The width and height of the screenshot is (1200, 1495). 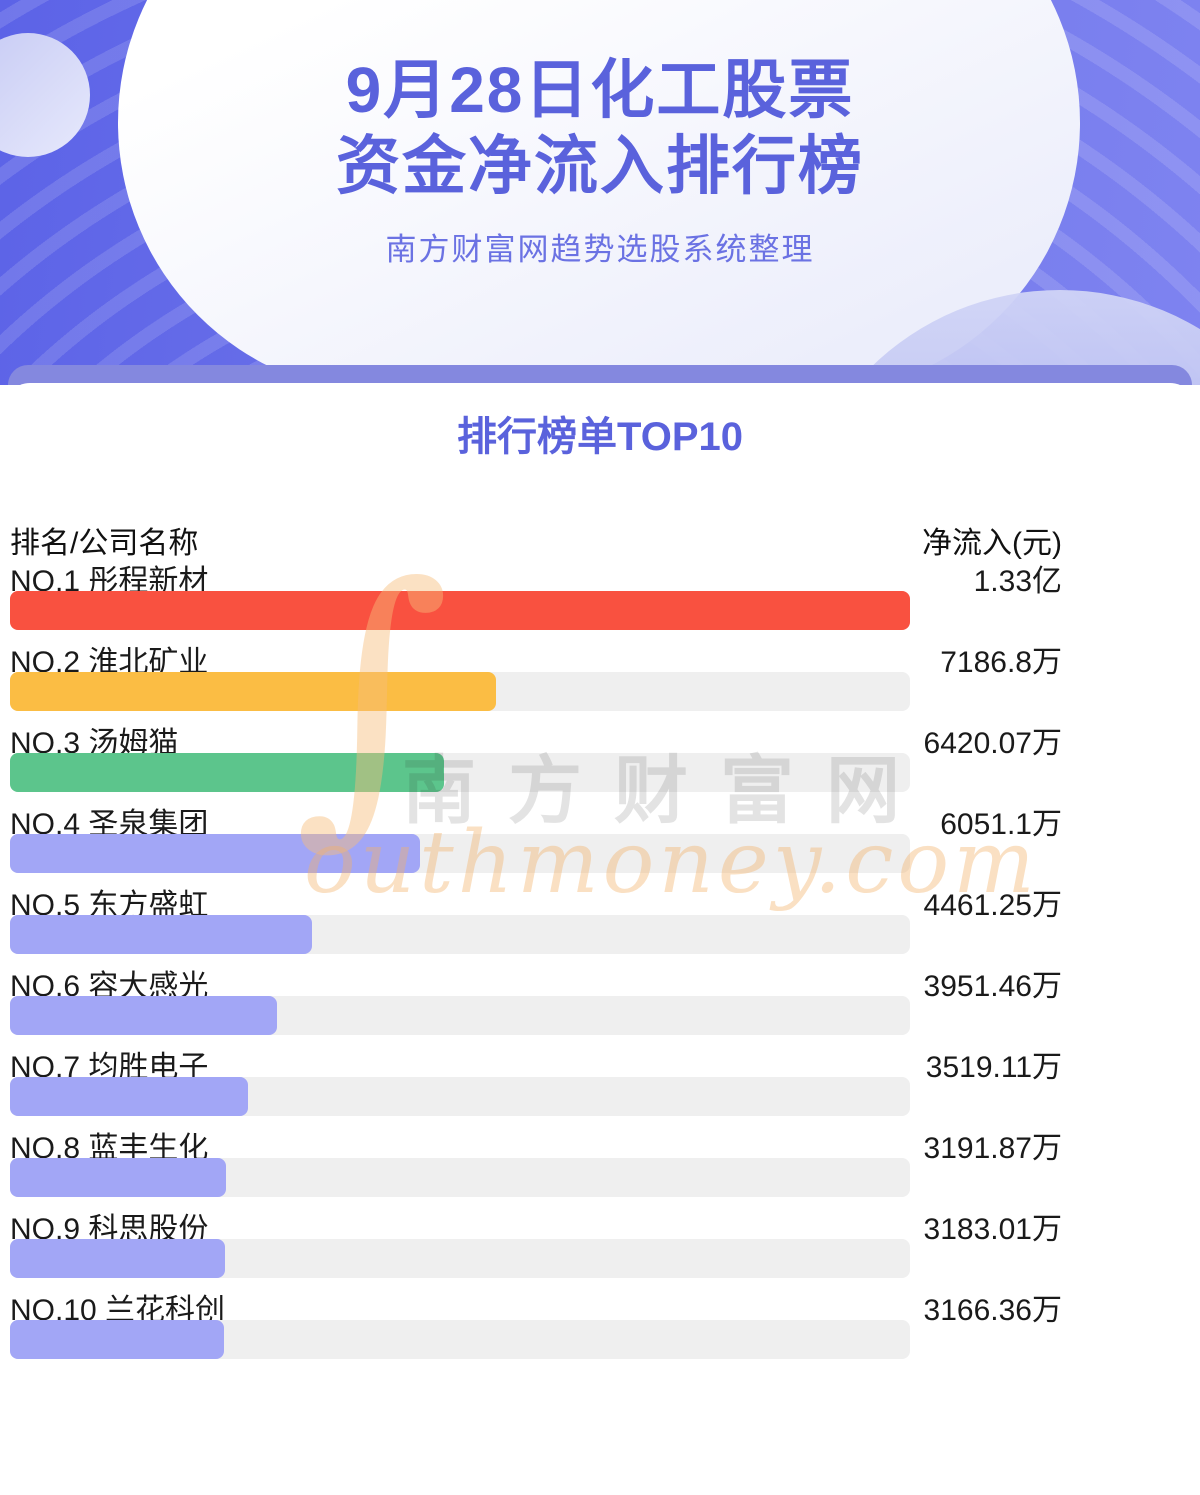 I want to click on net-inflow-value: 3183.01万, so click(x=992, y=1229).